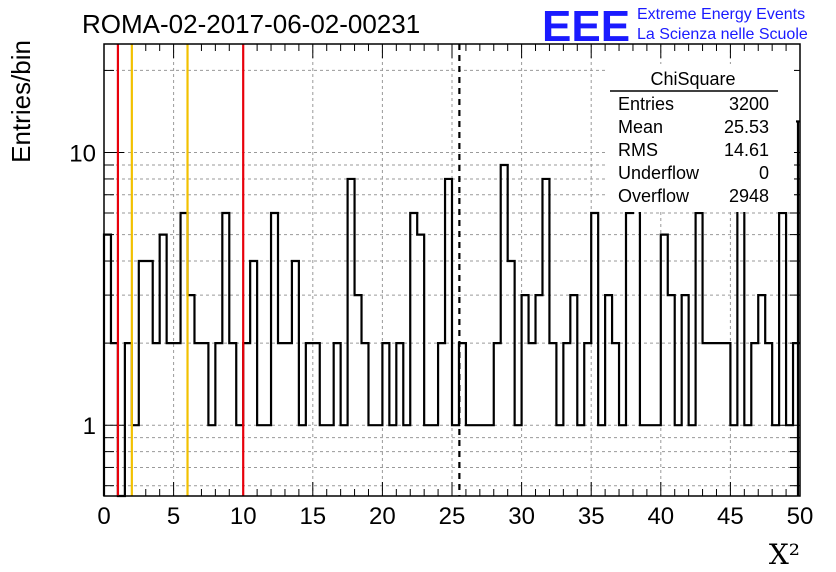  Describe the element at coordinates (749, 104) in the screenshot. I see `stat-value-entries: 3200` at that location.